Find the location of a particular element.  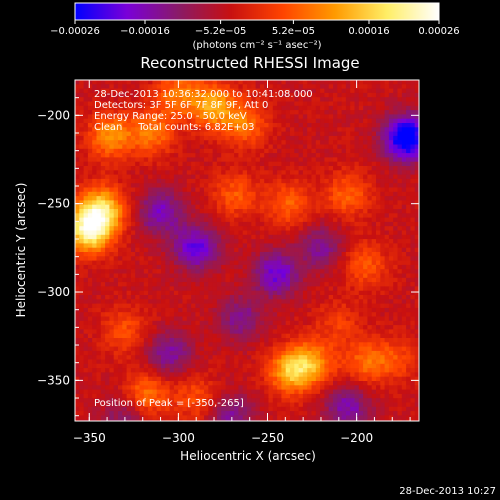

colorbar-tick-label: −0.00026 is located at coordinates (75, 31).